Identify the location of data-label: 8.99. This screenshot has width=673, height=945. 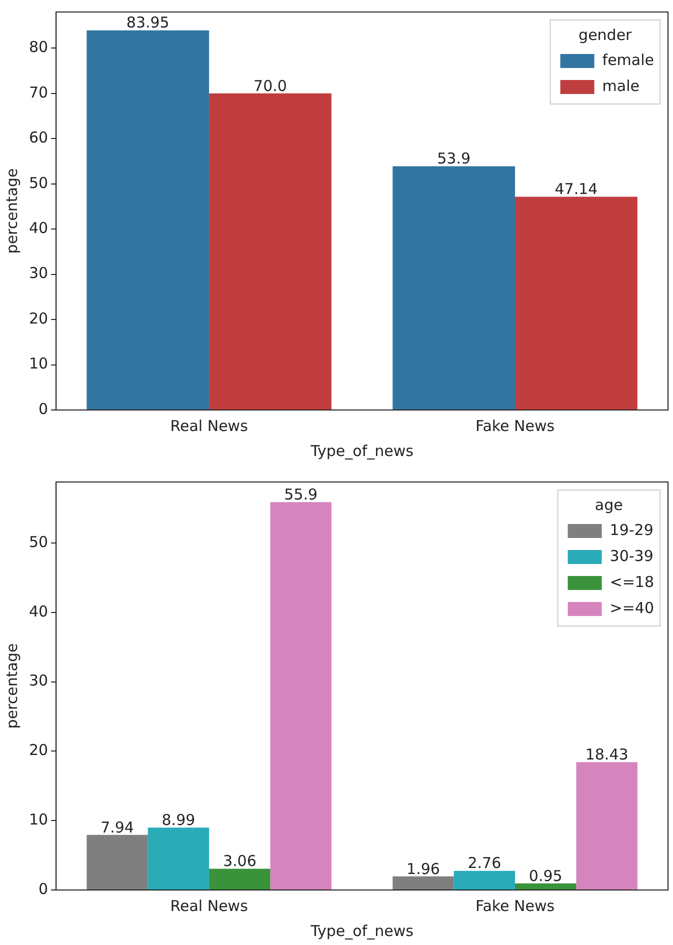
(179, 820).